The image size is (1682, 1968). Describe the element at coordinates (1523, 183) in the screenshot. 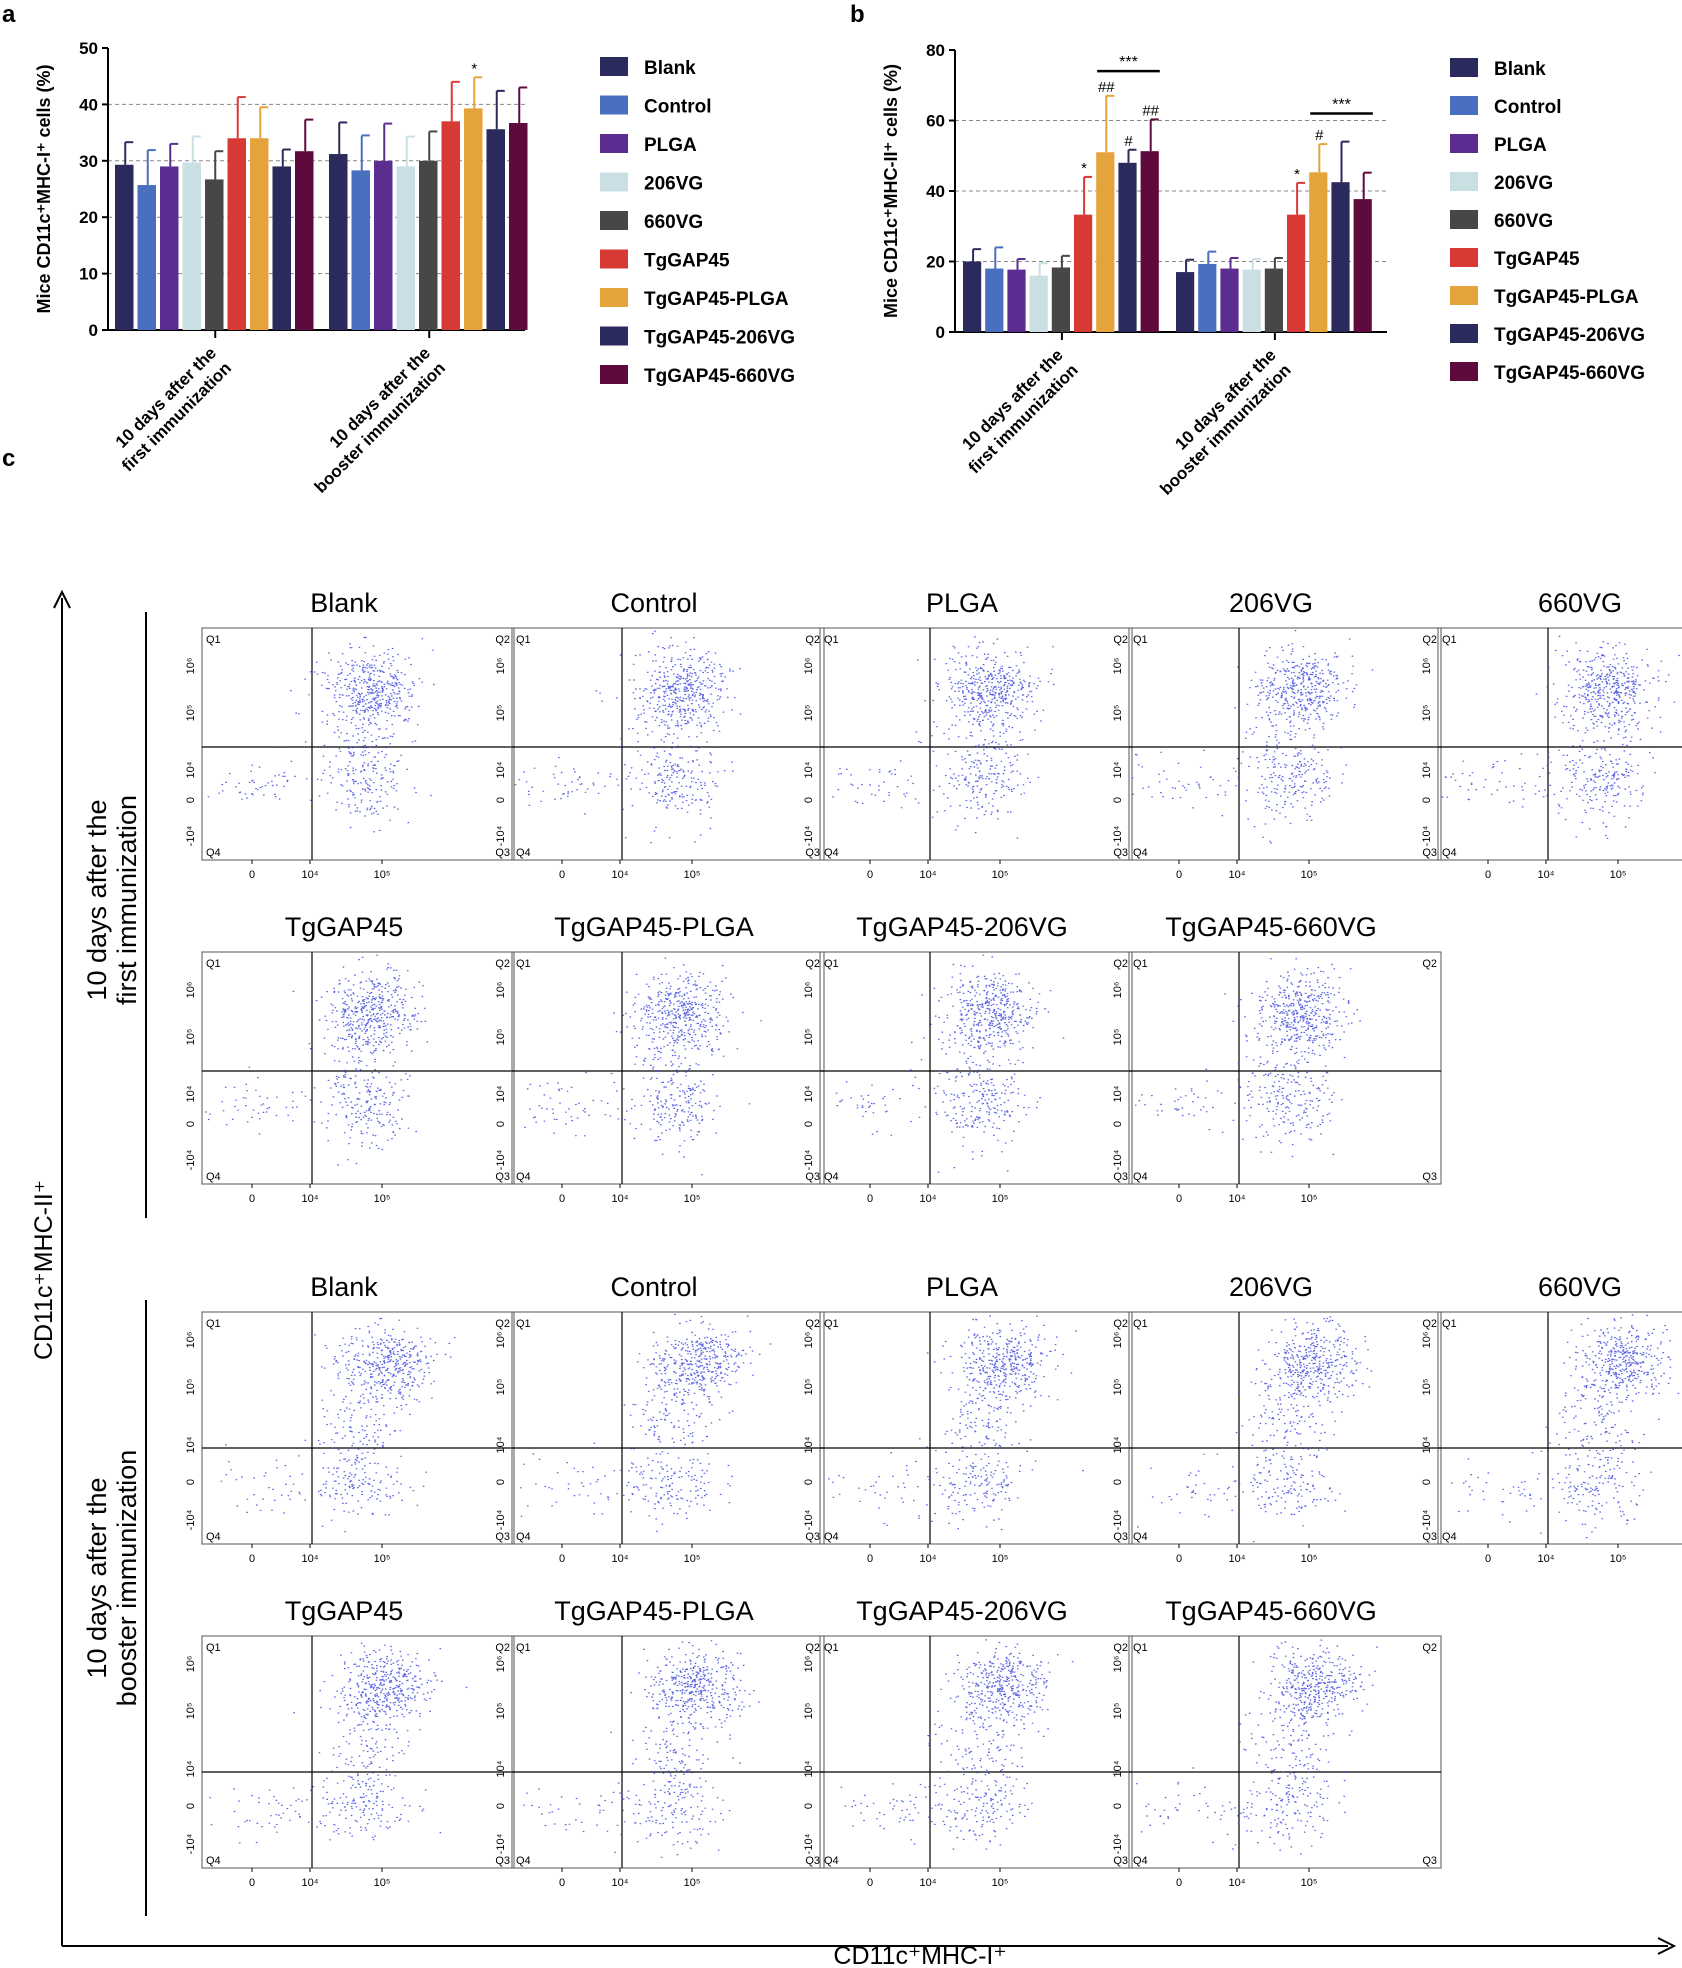

I see `legend-label: 206VG` at that location.